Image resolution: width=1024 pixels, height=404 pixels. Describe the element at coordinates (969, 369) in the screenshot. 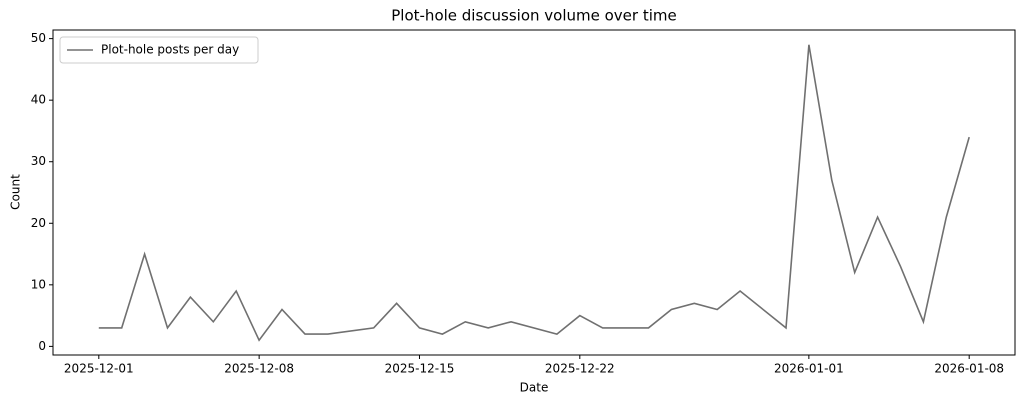

I see `x-tick-label: 2026-01-08` at that location.